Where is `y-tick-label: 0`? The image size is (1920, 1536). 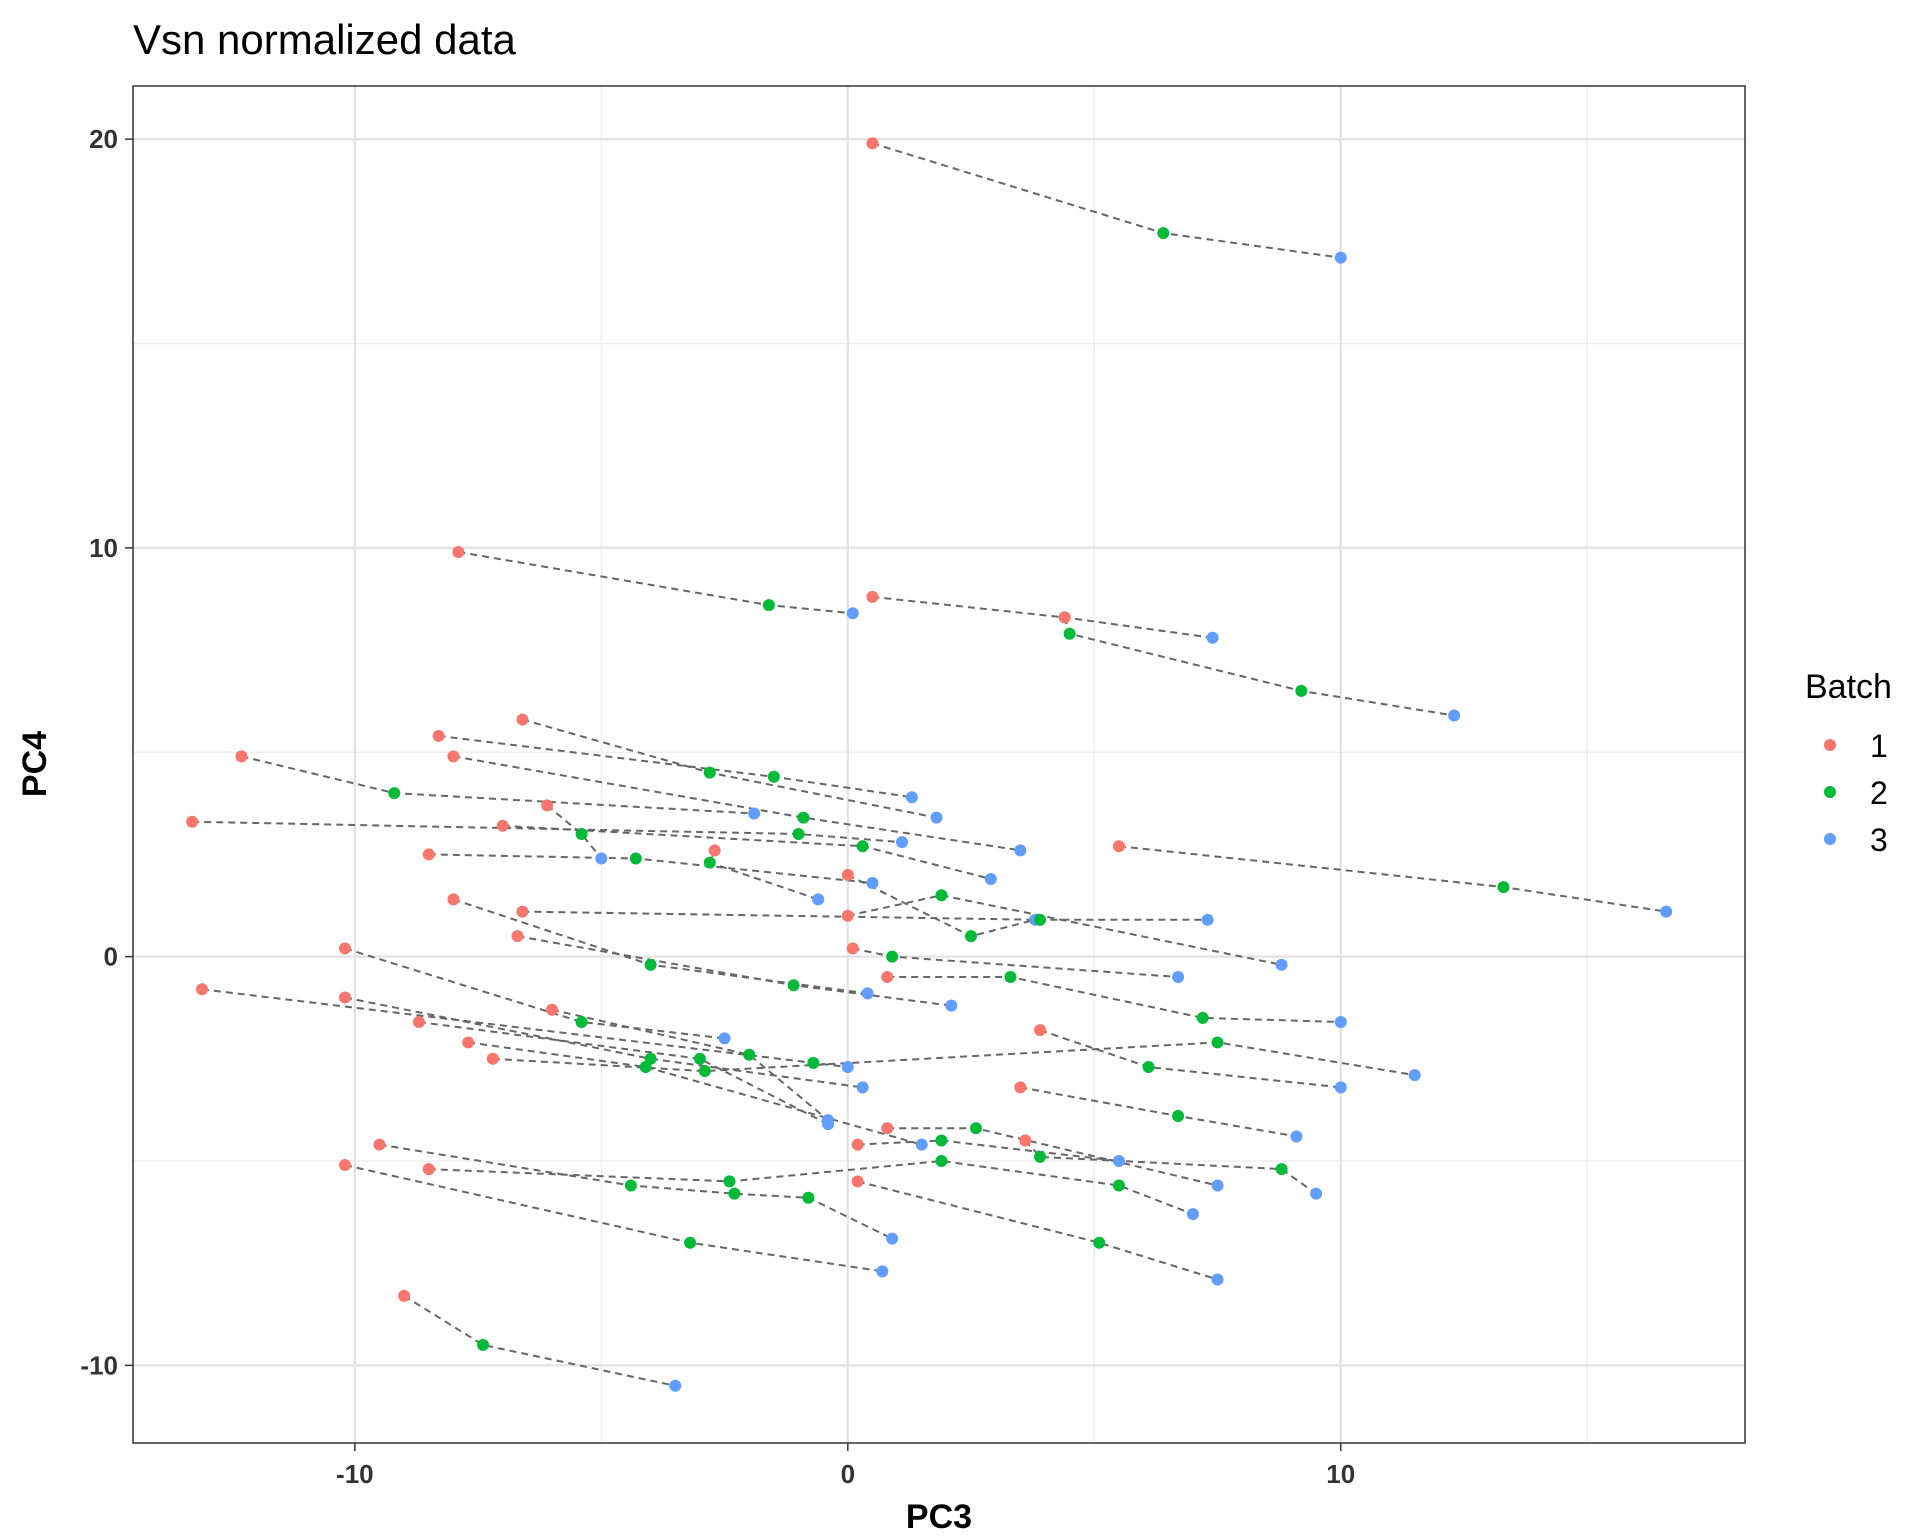
y-tick-label: 0 is located at coordinates (111, 957).